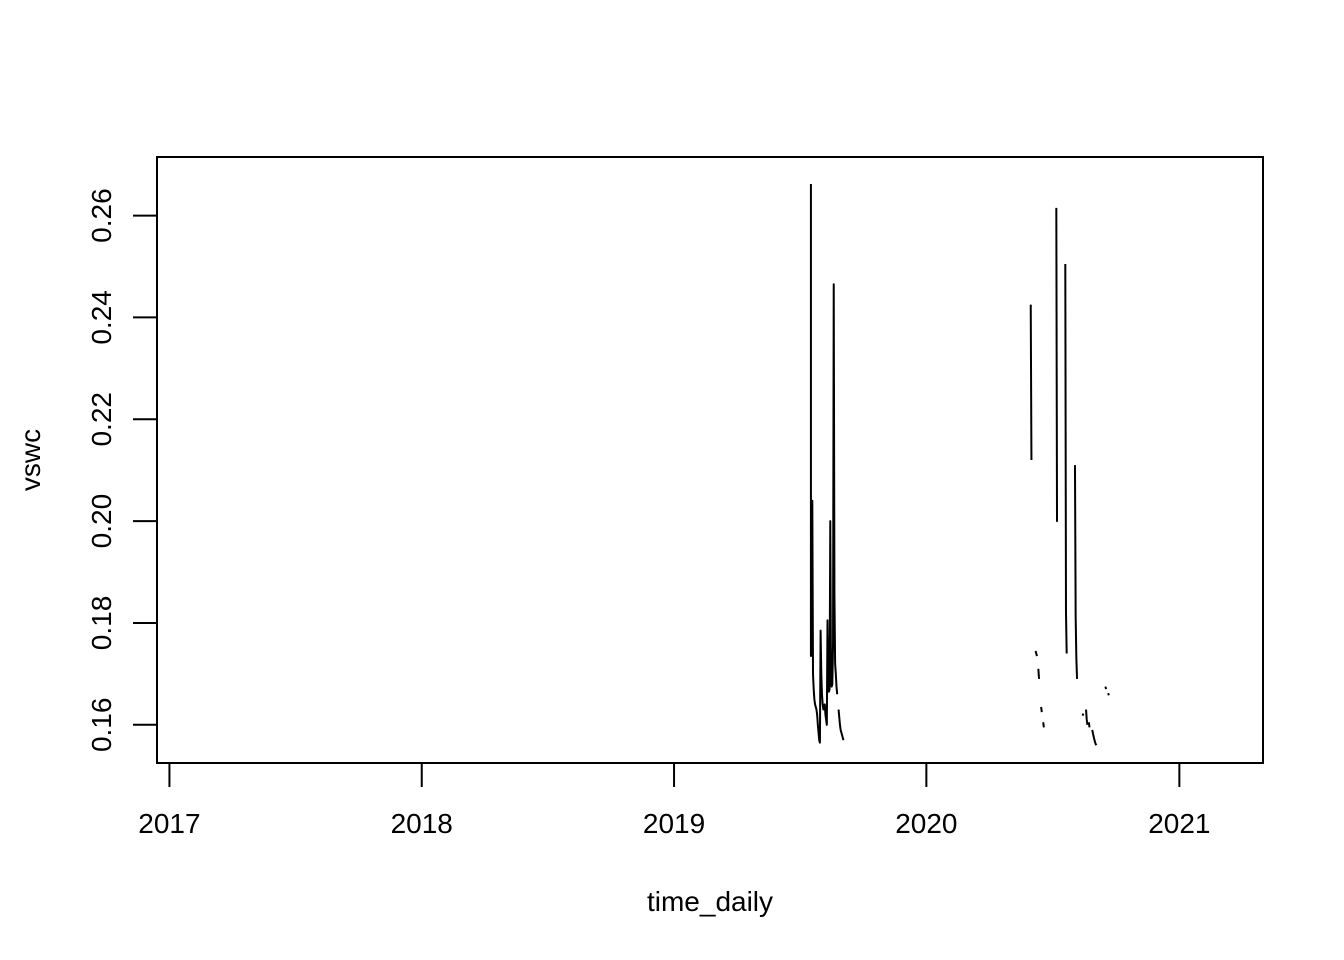  What do you see at coordinates (30, 460) in the screenshot?
I see `y-axis-title: vswc` at bounding box center [30, 460].